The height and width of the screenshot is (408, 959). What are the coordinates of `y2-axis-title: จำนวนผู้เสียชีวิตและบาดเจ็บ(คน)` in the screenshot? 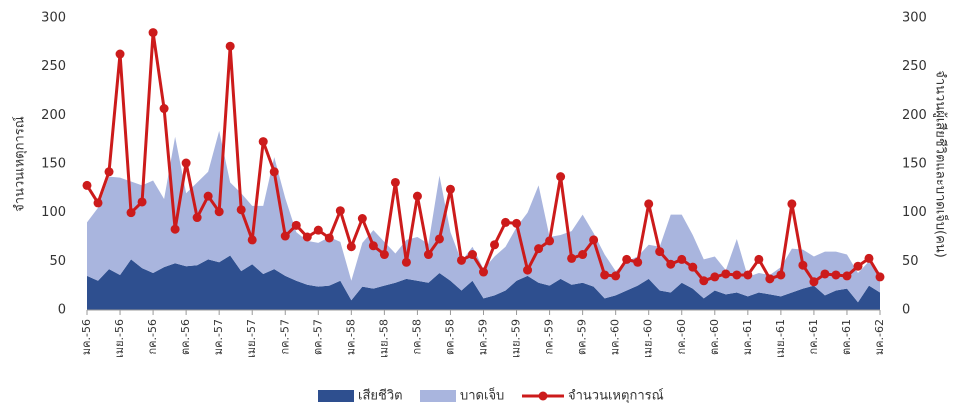 It's located at (942, 164).